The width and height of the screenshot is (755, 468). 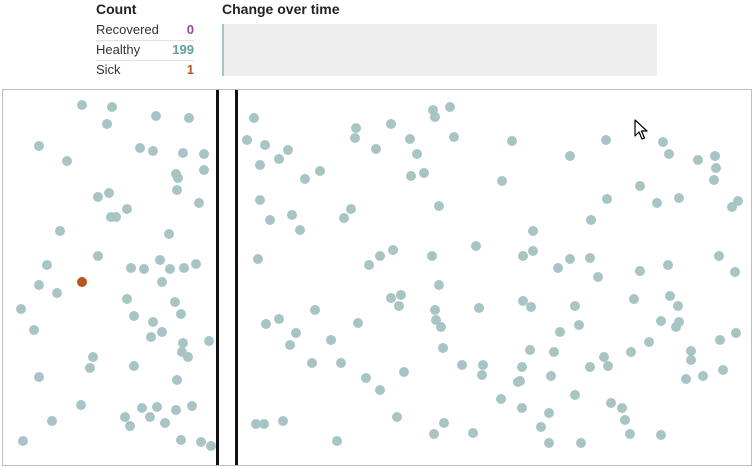 I want to click on change-over-time-heading: Change over time, so click(x=281, y=9).